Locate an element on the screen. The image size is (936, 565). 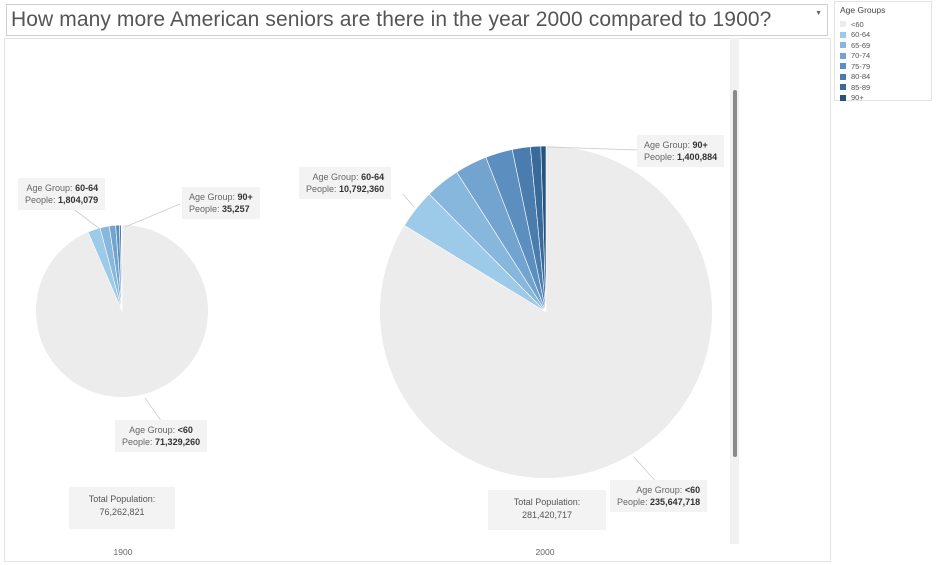
legend-label: 85-89 is located at coordinates (861, 87).